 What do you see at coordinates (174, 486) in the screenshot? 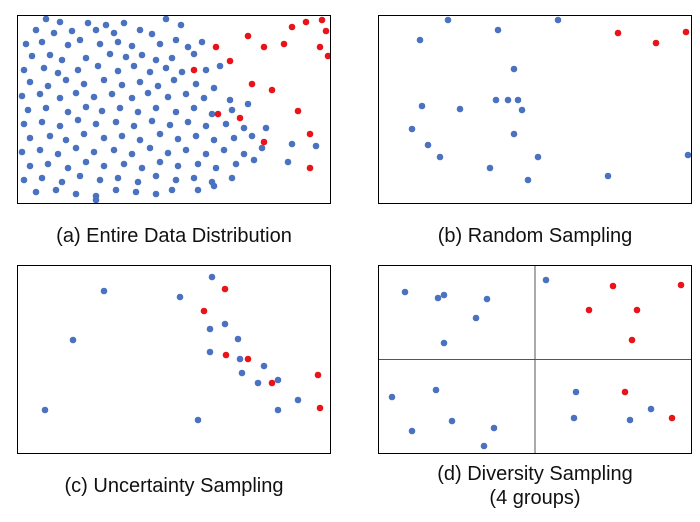
I see `caption-uncertainty-sampling: (c) Uncertainty Sampling` at bounding box center [174, 486].